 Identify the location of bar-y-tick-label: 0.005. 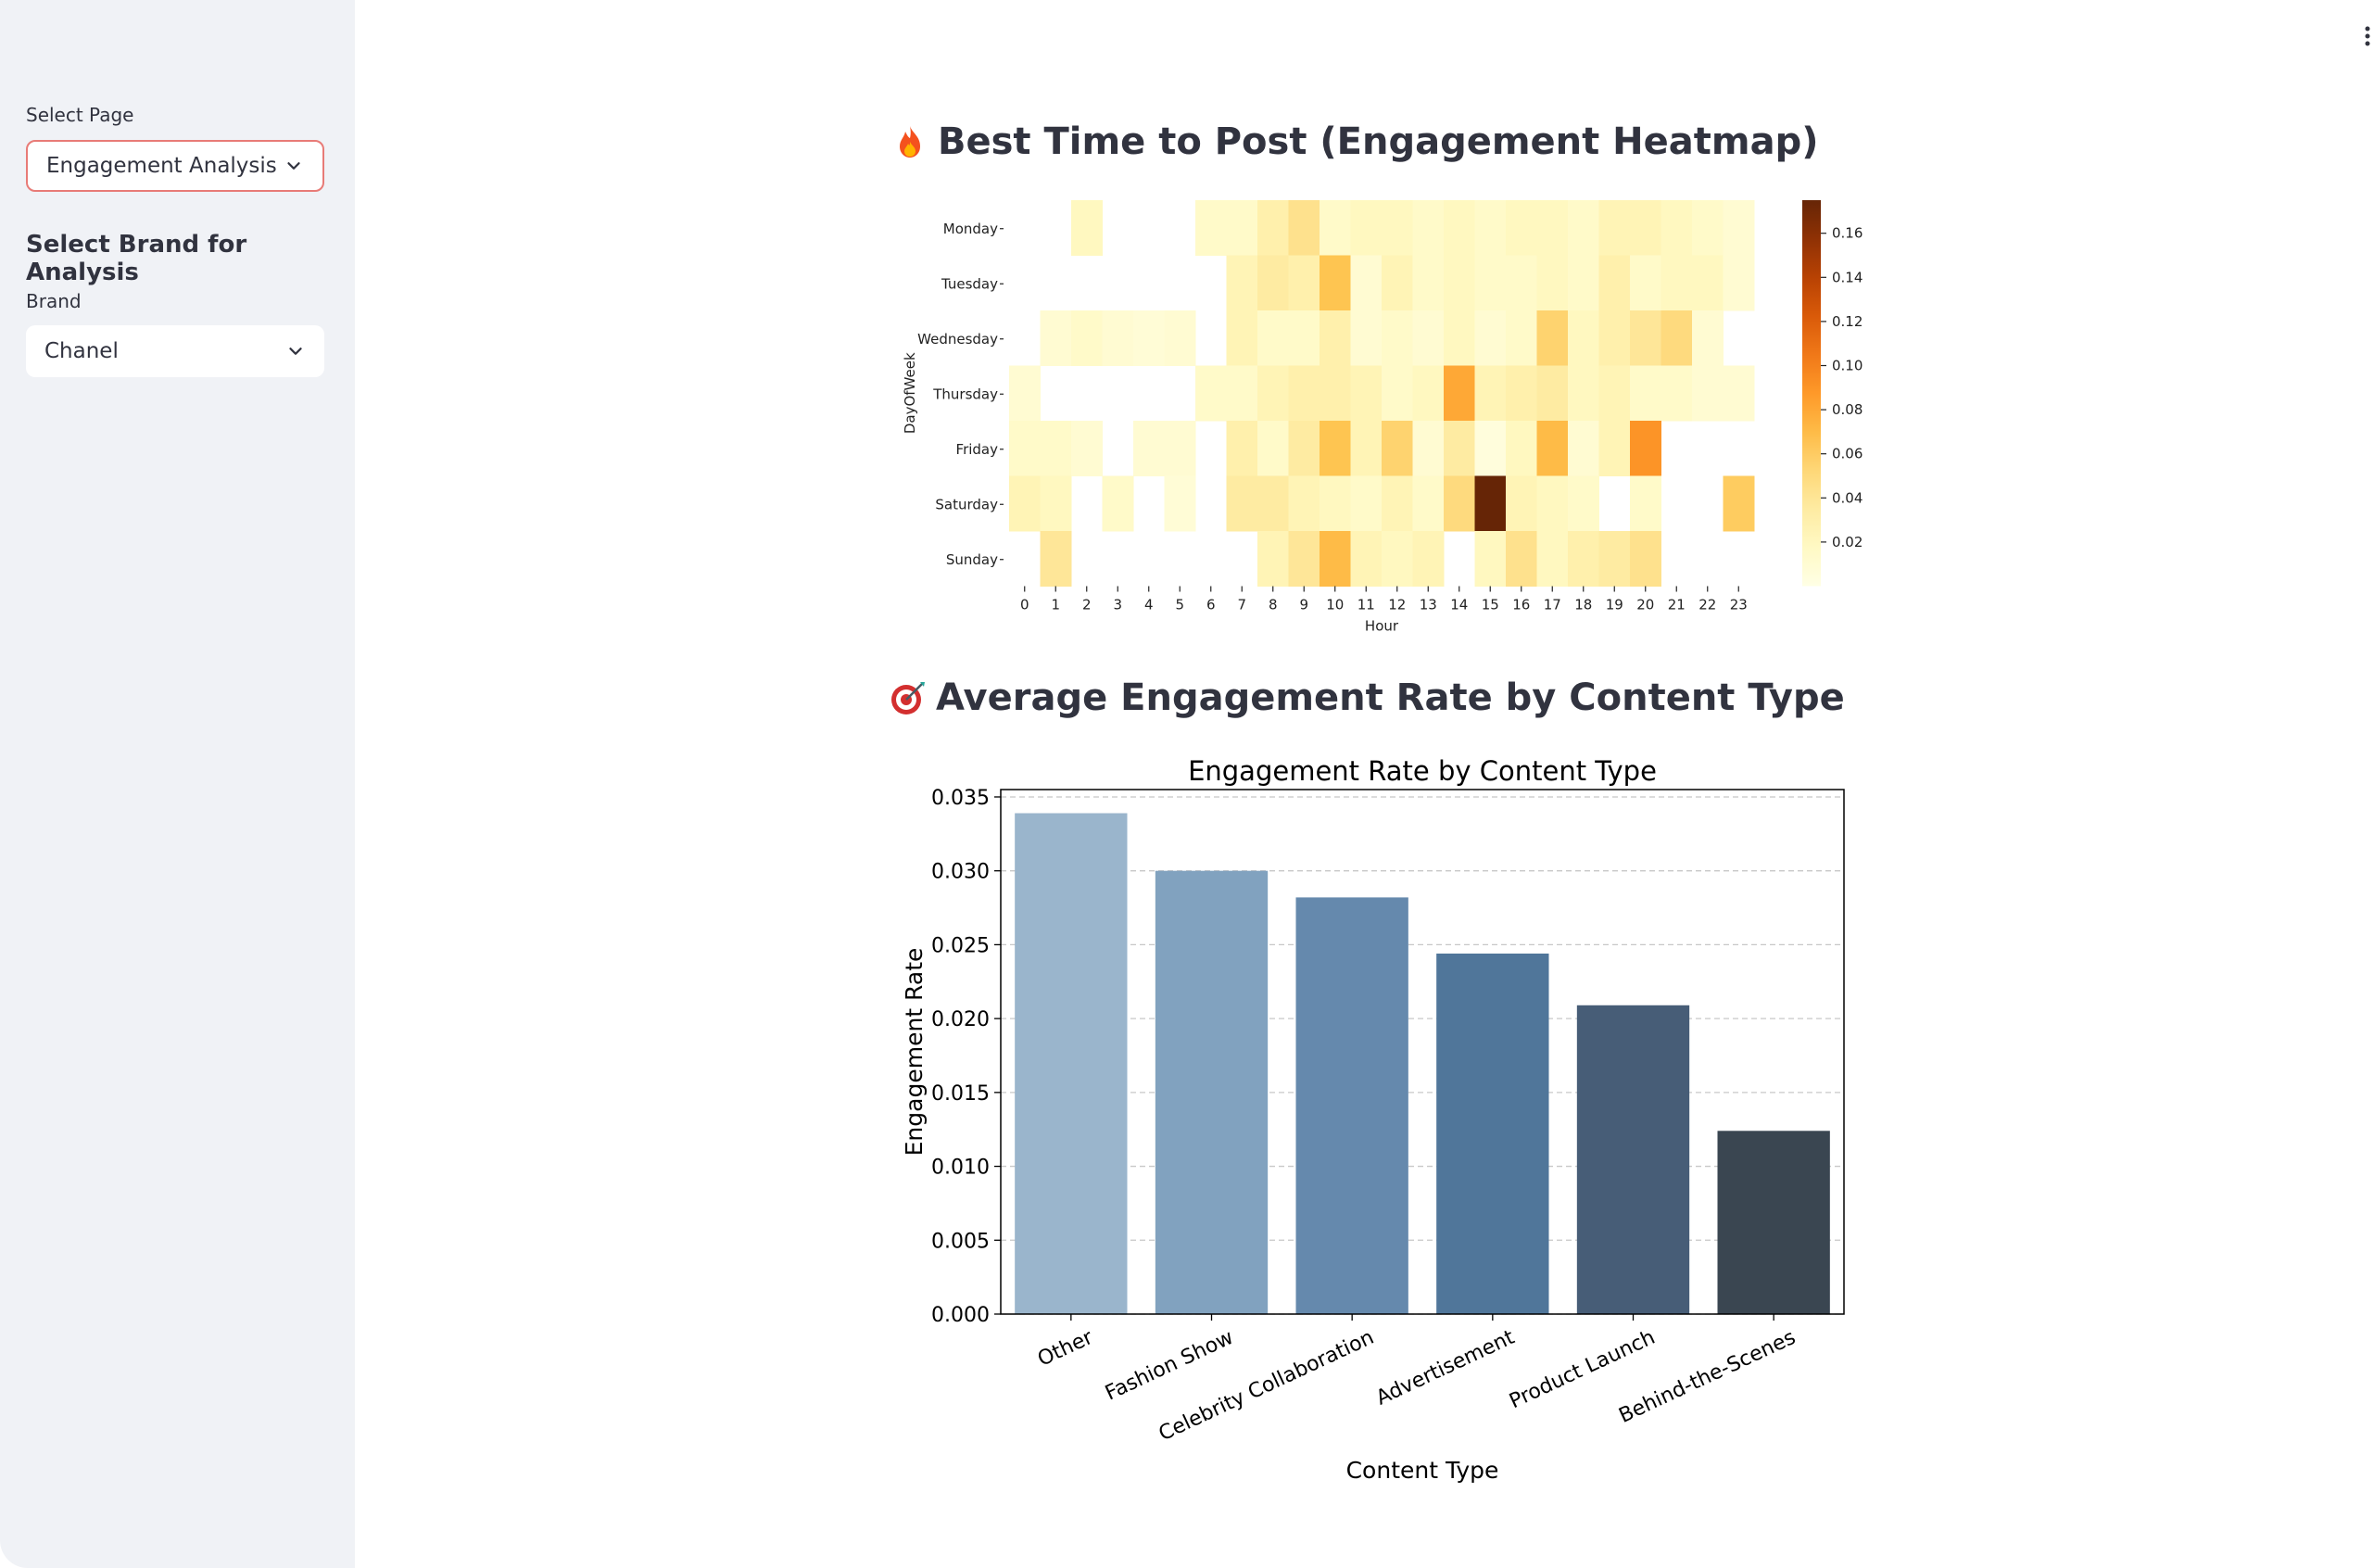
(960, 1241).